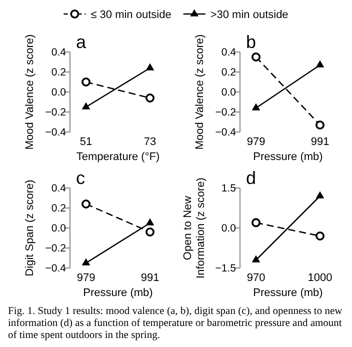  Describe the element at coordinates (80, 178) in the screenshot. I see `chart-title: c` at that location.